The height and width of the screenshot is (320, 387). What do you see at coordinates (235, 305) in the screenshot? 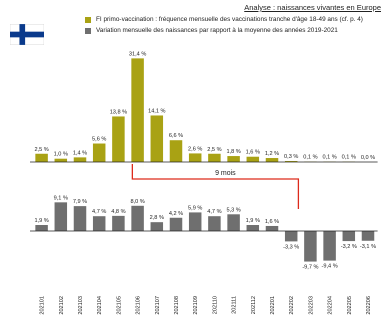
I see `x-tick-label: 202111` at bounding box center [235, 305].